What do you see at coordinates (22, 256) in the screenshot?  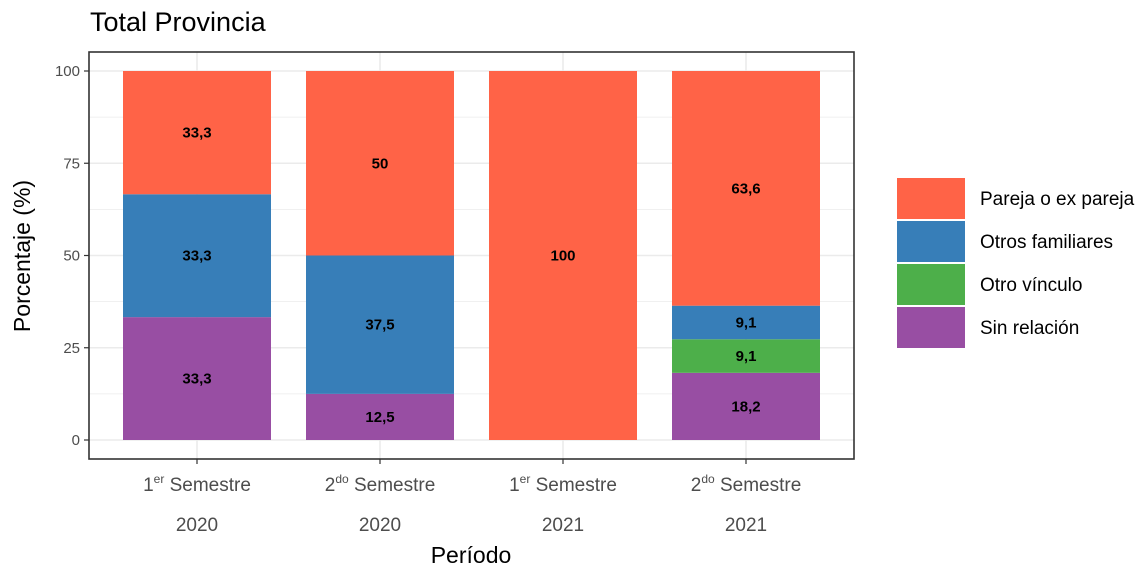 I see `y-axis-title: Porcentaje (%)` at bounding box center [22, 256].